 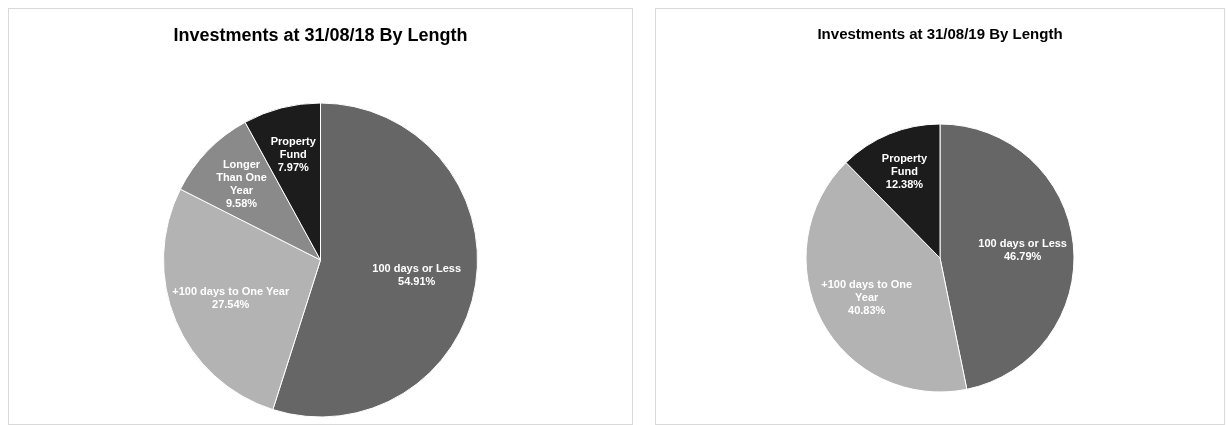 What do you see at coordinates (940, 33) in the screenshot?
I see `chart-title: Investments at 31/08/19 By Length` at bounding box center [940, 33].